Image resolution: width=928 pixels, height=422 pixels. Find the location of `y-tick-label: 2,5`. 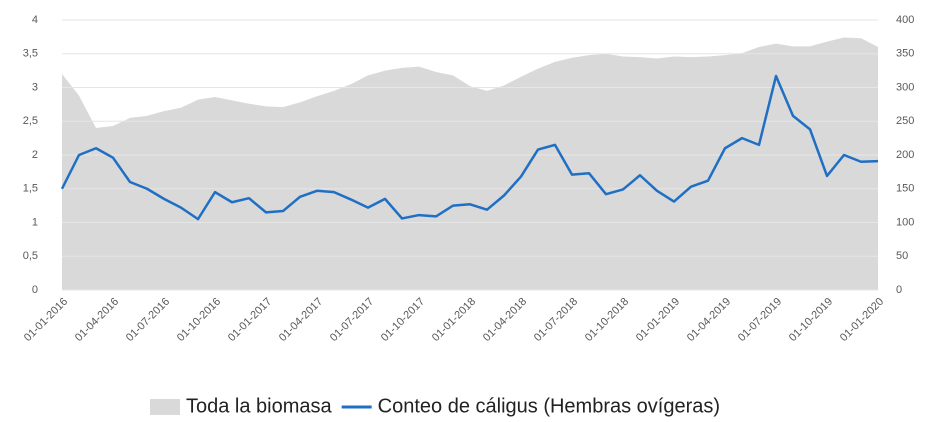

y-tick-label: 2,5 is located at coordinates (30, 121).